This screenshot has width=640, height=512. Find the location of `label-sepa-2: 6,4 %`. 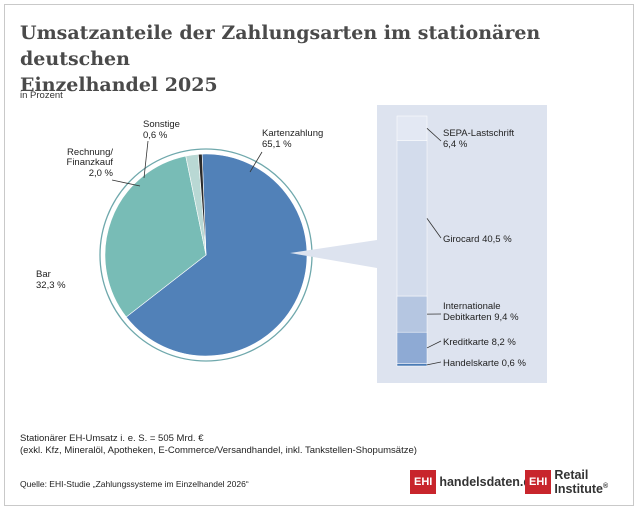

label-sepa-2: 6,4 % is located at coordinates (455, 144).